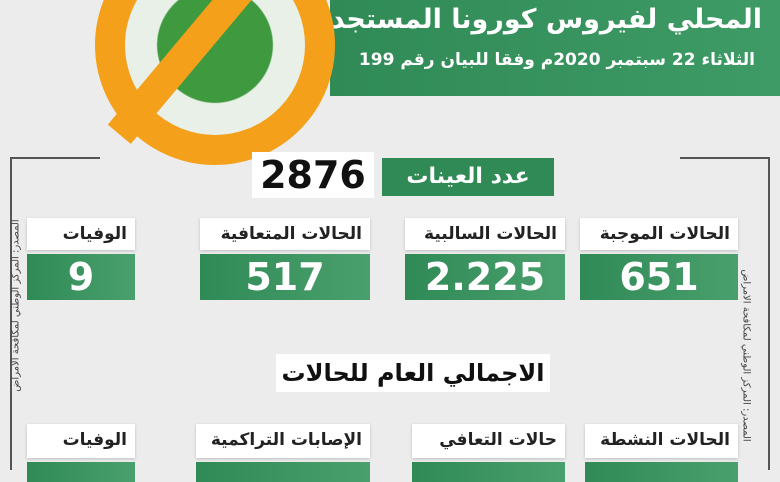 This screenshot has height=482, width=780. Describe the element at coordinates (413, 373) in the screenshot. I see `total-title: الاجمالي العام للحالات` at that location.